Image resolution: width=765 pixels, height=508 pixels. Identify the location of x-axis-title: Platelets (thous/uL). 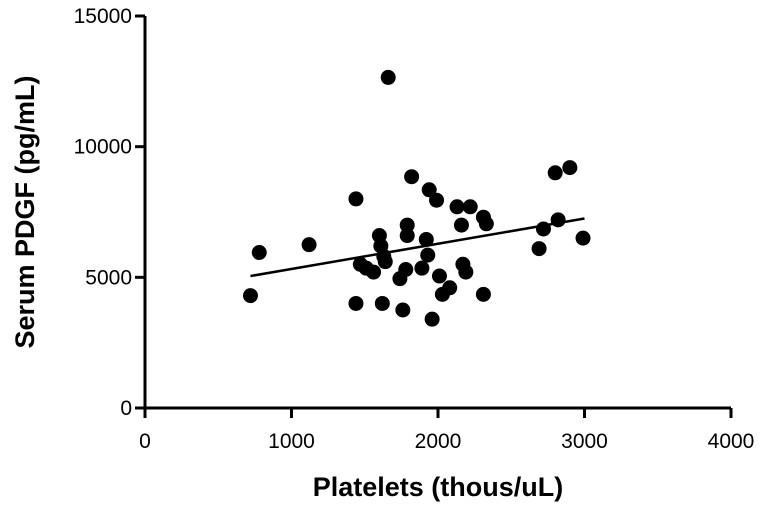
(438, 487).